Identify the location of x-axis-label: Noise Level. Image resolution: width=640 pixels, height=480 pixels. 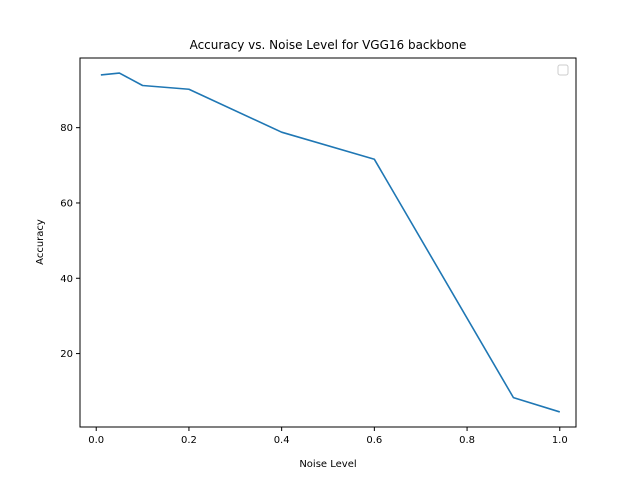
(327, 464).